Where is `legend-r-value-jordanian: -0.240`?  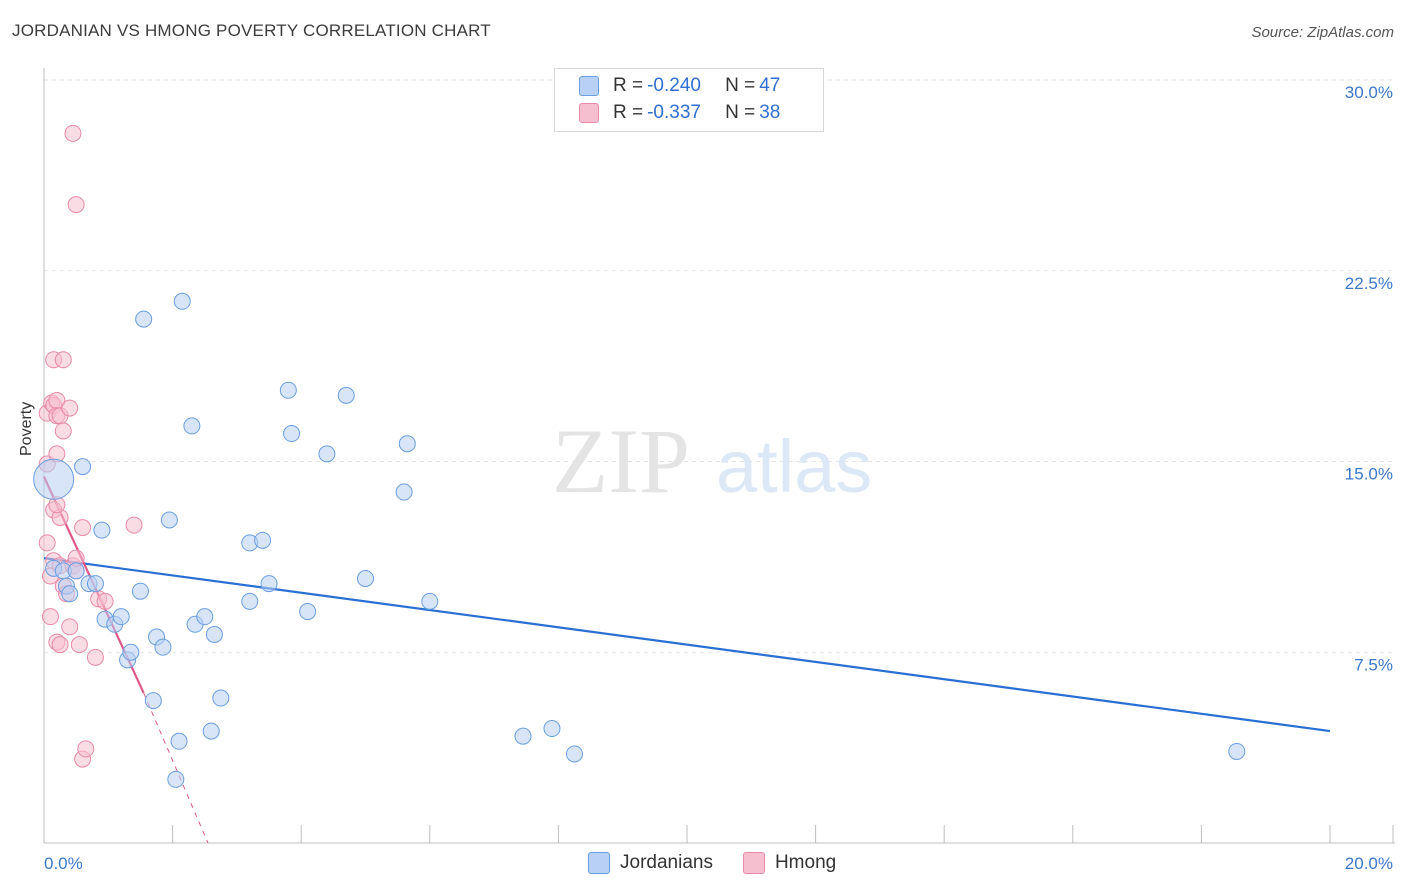 legend-r-value-jordanian: -0.240 is located at coordinates (674, 85).